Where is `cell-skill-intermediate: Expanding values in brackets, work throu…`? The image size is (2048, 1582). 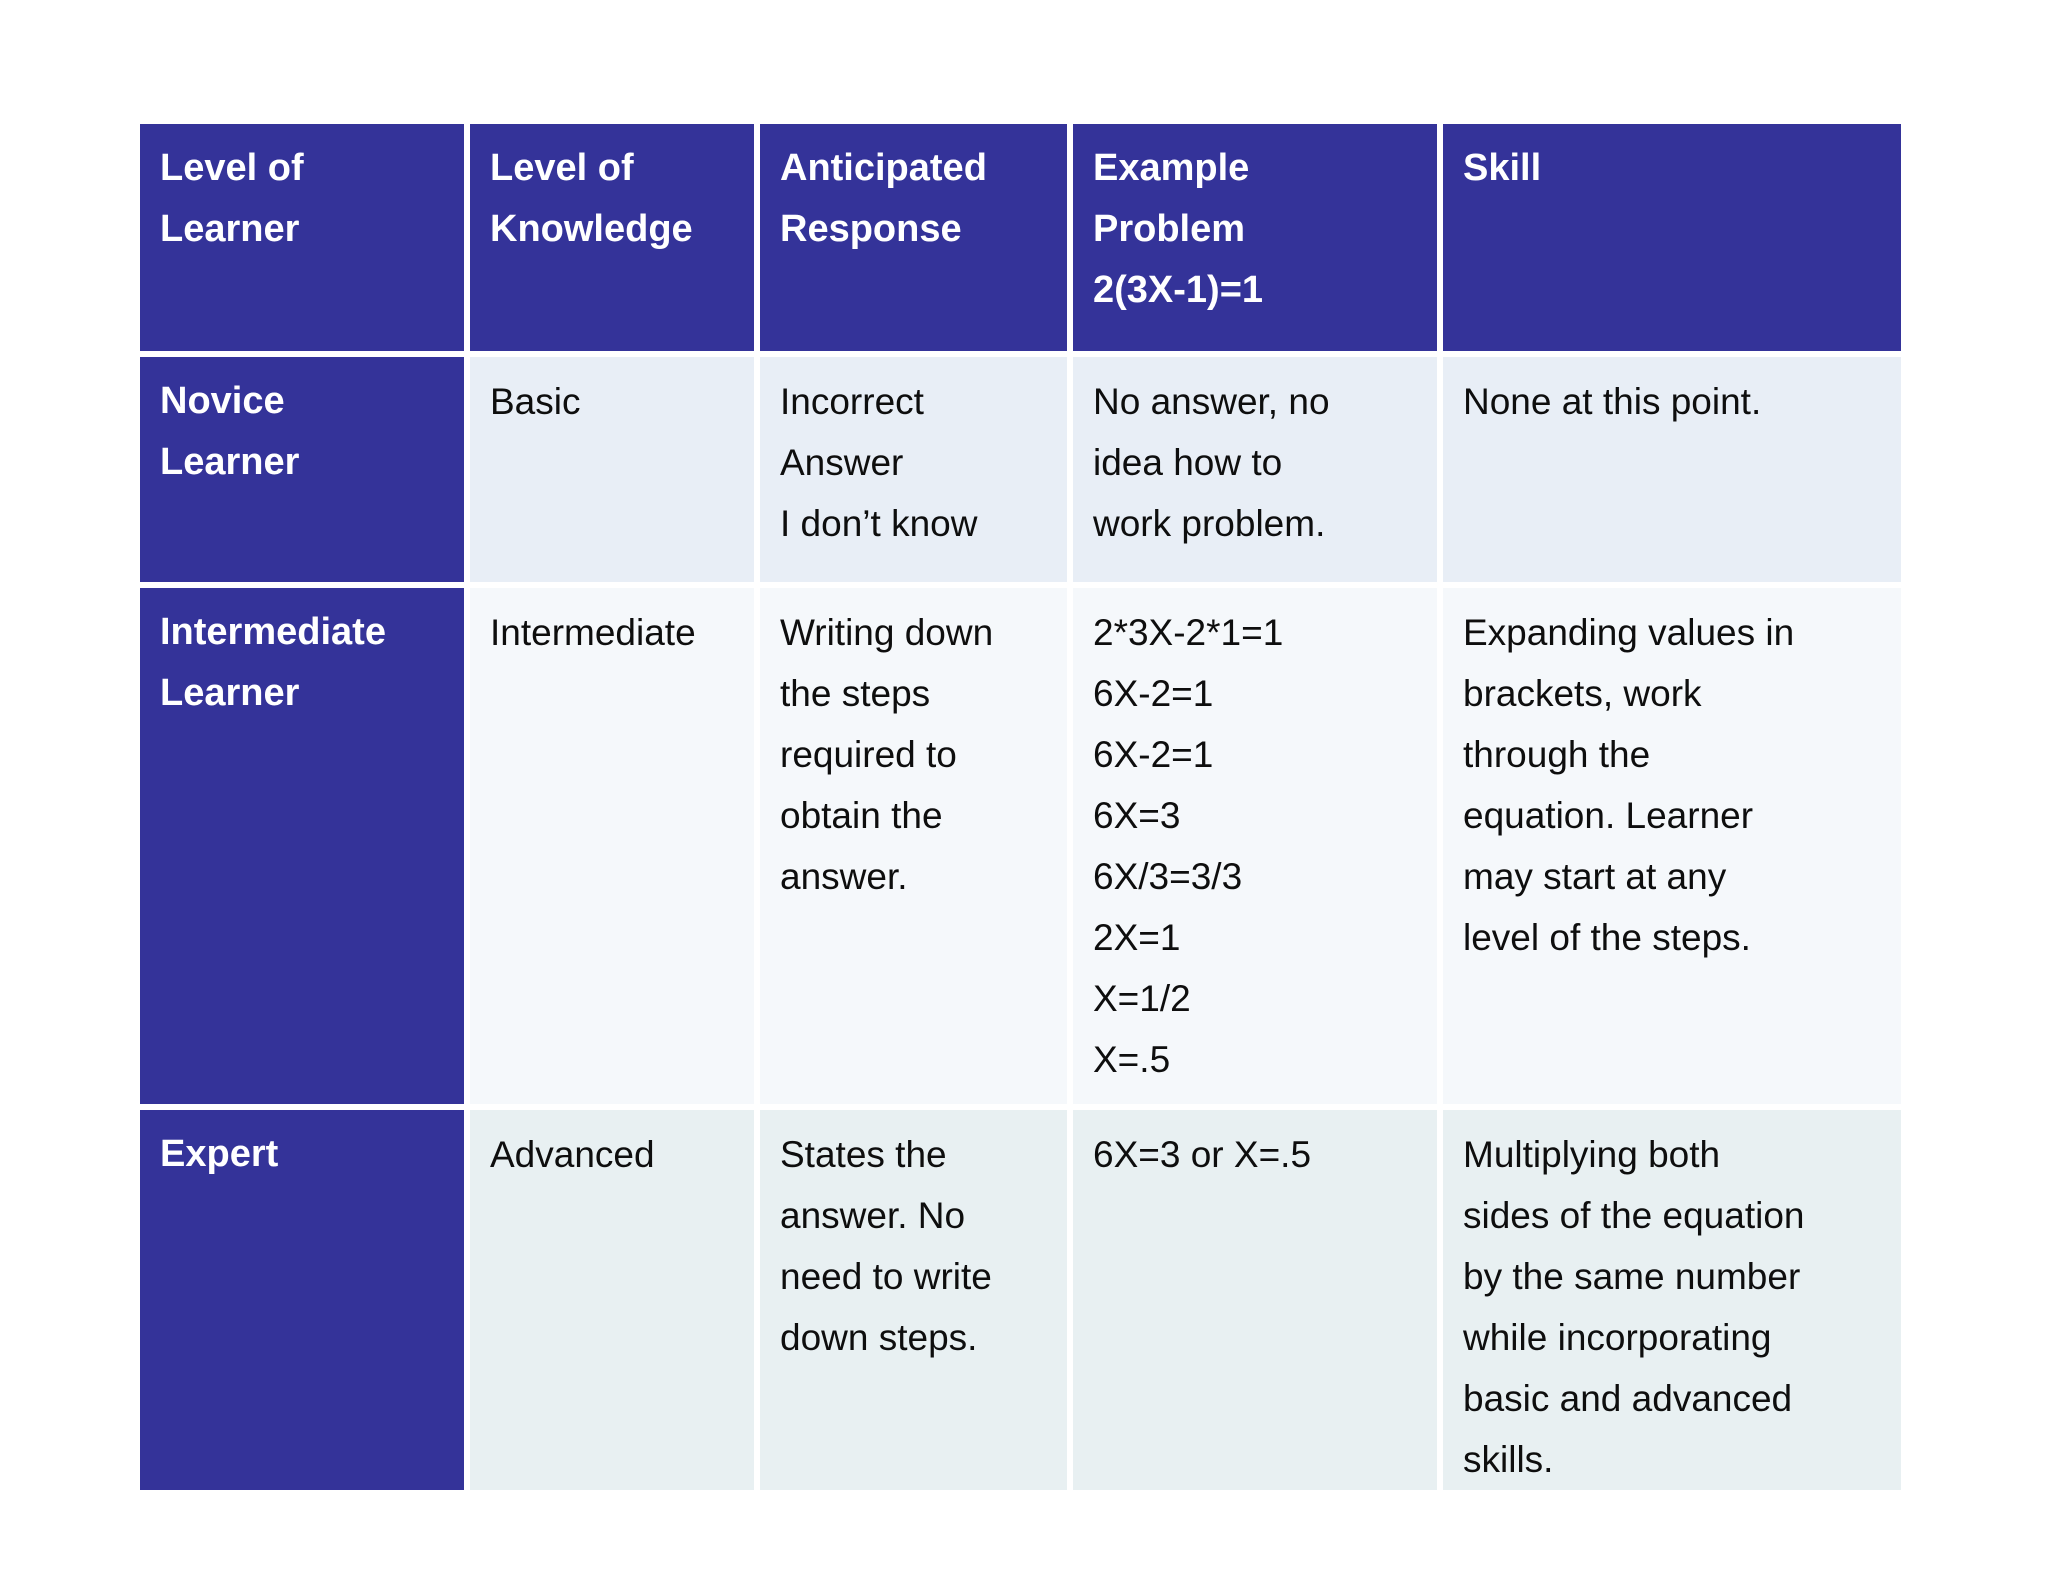
cell-skill-intermediate: Expanding values in brackets, work throu… is located at coordinates (1672, 846).